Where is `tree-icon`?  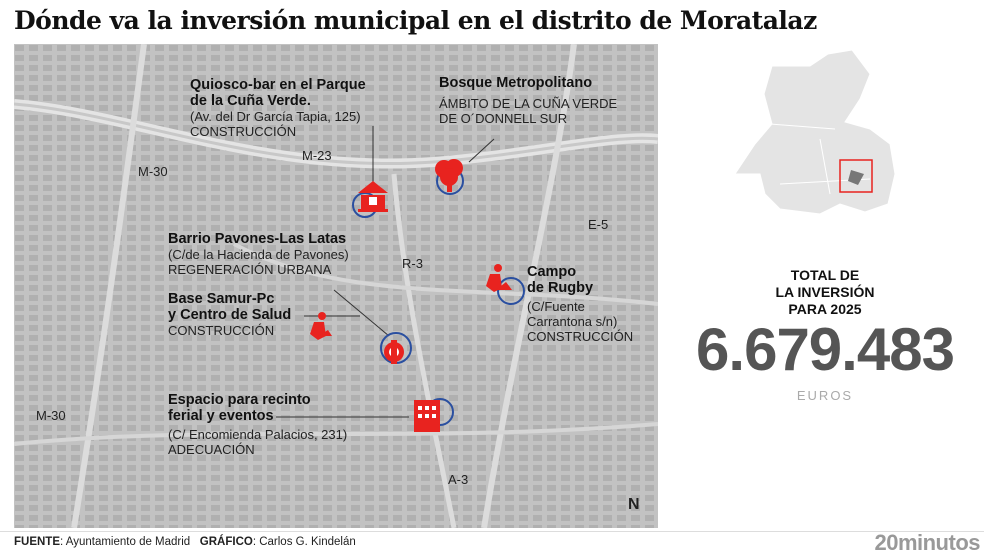
tree-icon is located at coordinates (449, 175).